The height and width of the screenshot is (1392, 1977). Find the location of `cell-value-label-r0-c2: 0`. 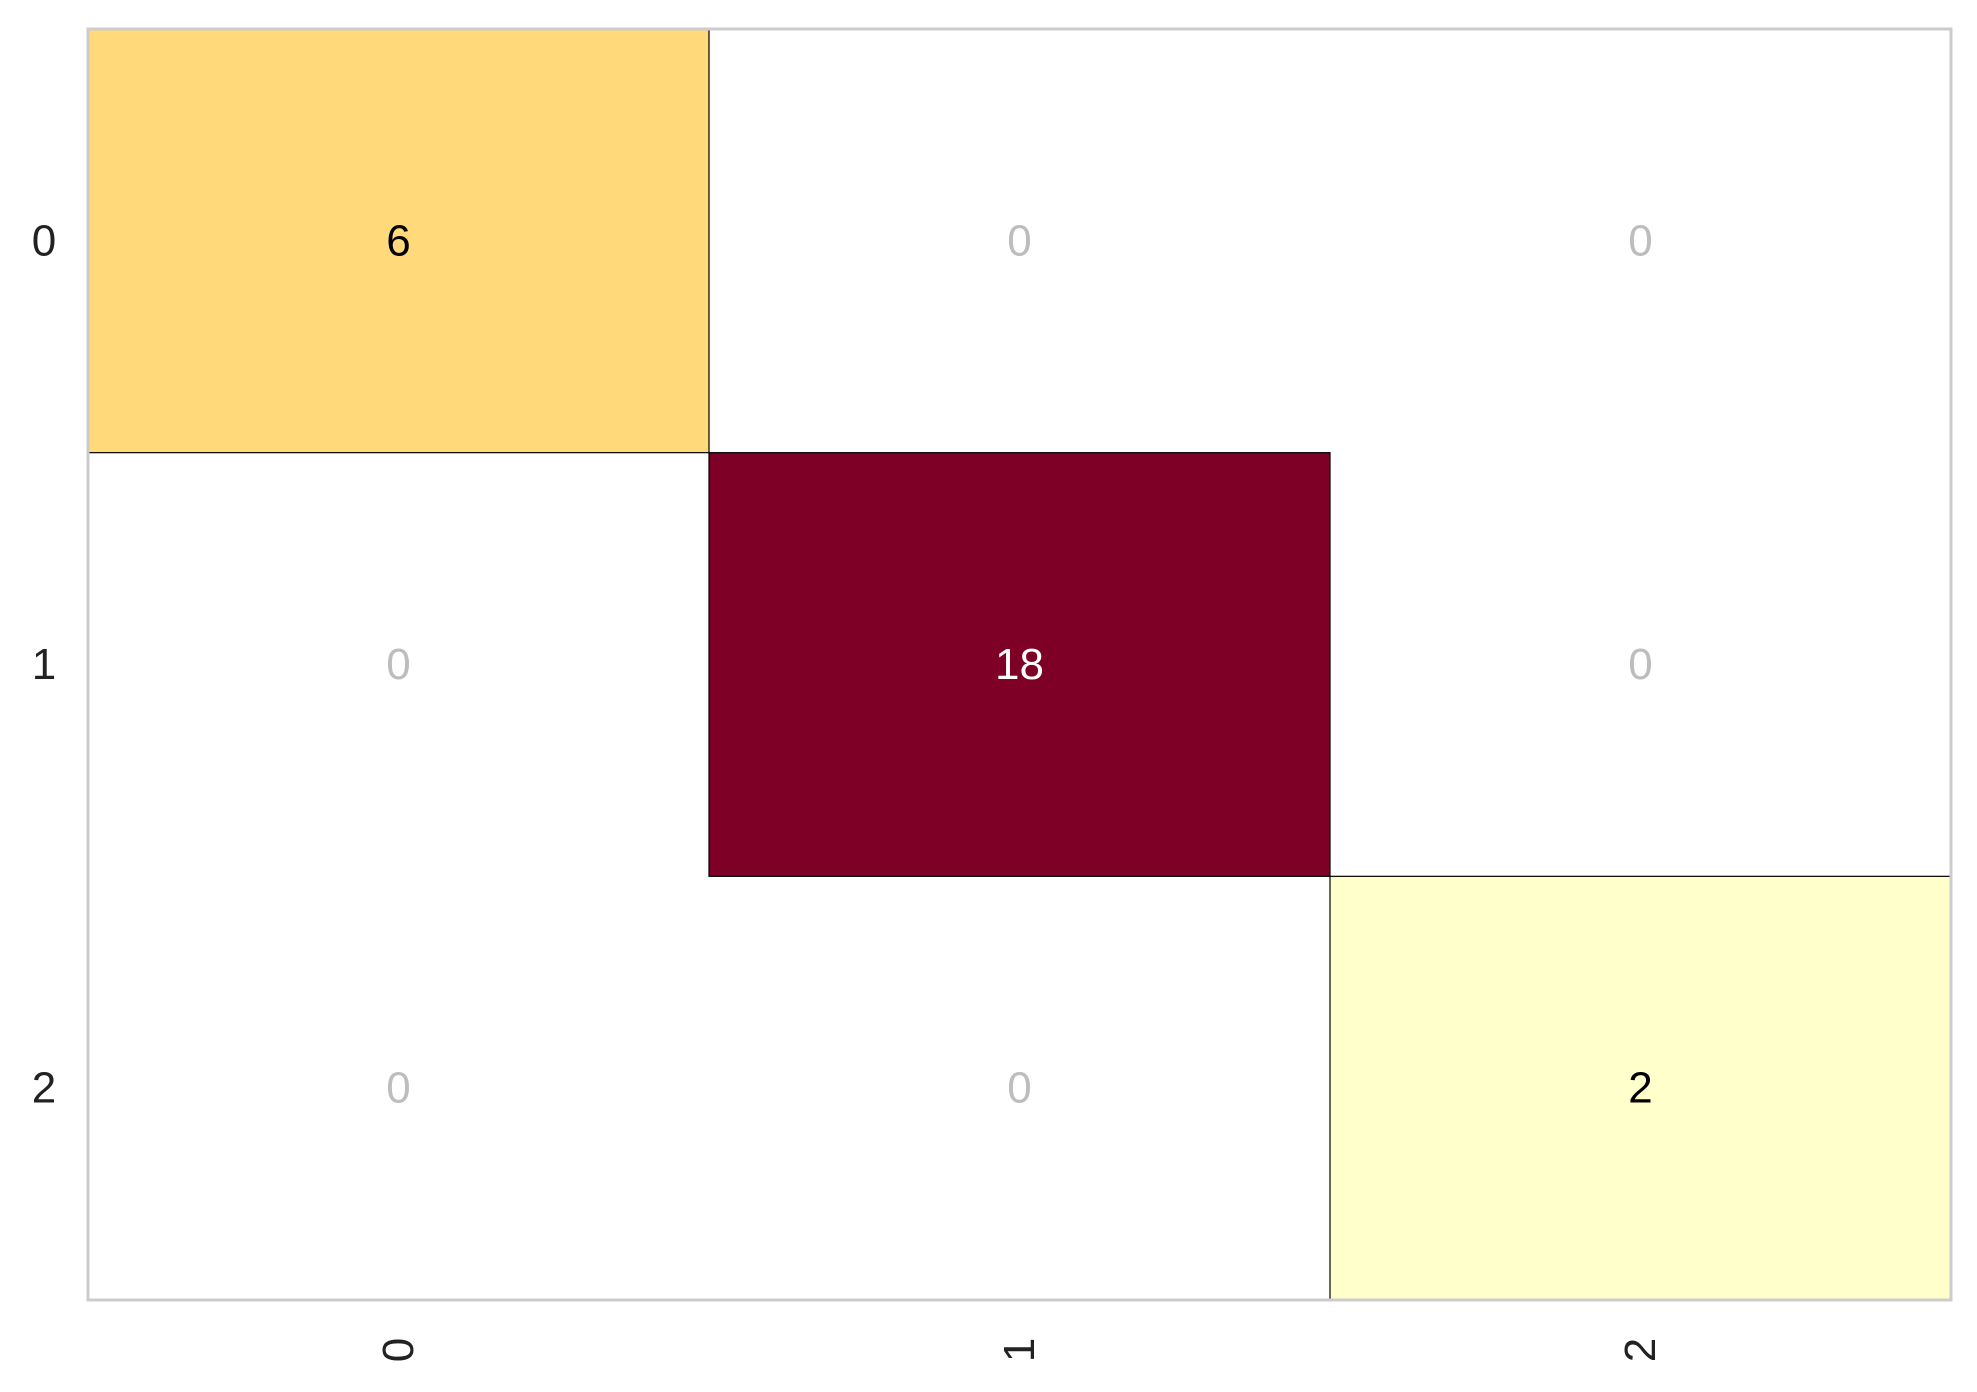

cell-value-label-r0-c2: 0 is located at coordinates (1640, 240).